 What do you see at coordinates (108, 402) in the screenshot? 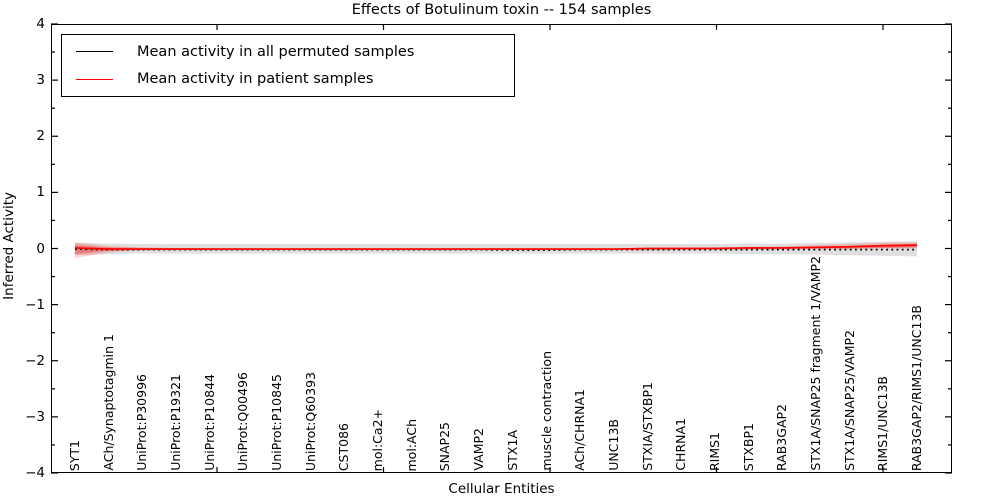
I see `x-tick-label: ACh/Synaptotagmin 1` at bounding box center [108, 402].